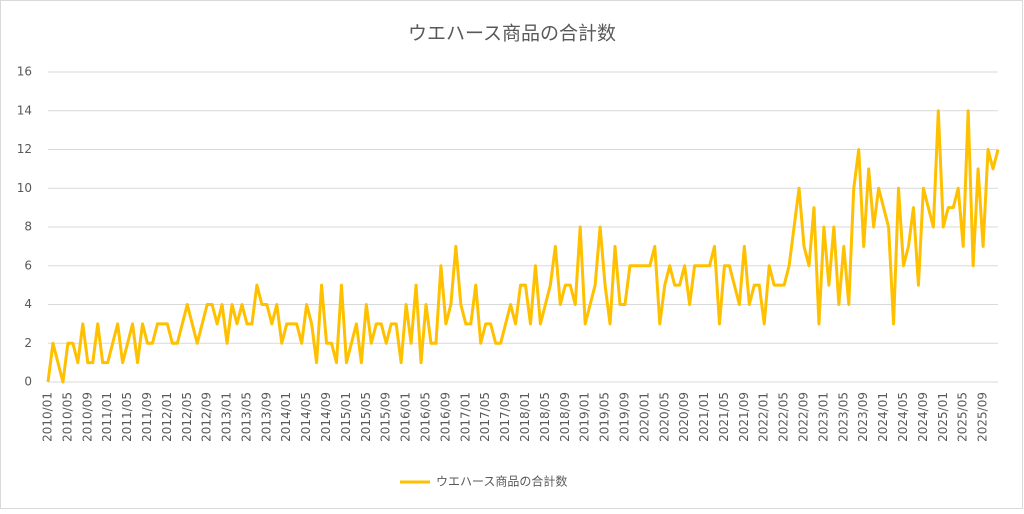 The height and width of the screenshot is (514, 1024). I want to click on y-tick-label: 6, so click(28, 265).